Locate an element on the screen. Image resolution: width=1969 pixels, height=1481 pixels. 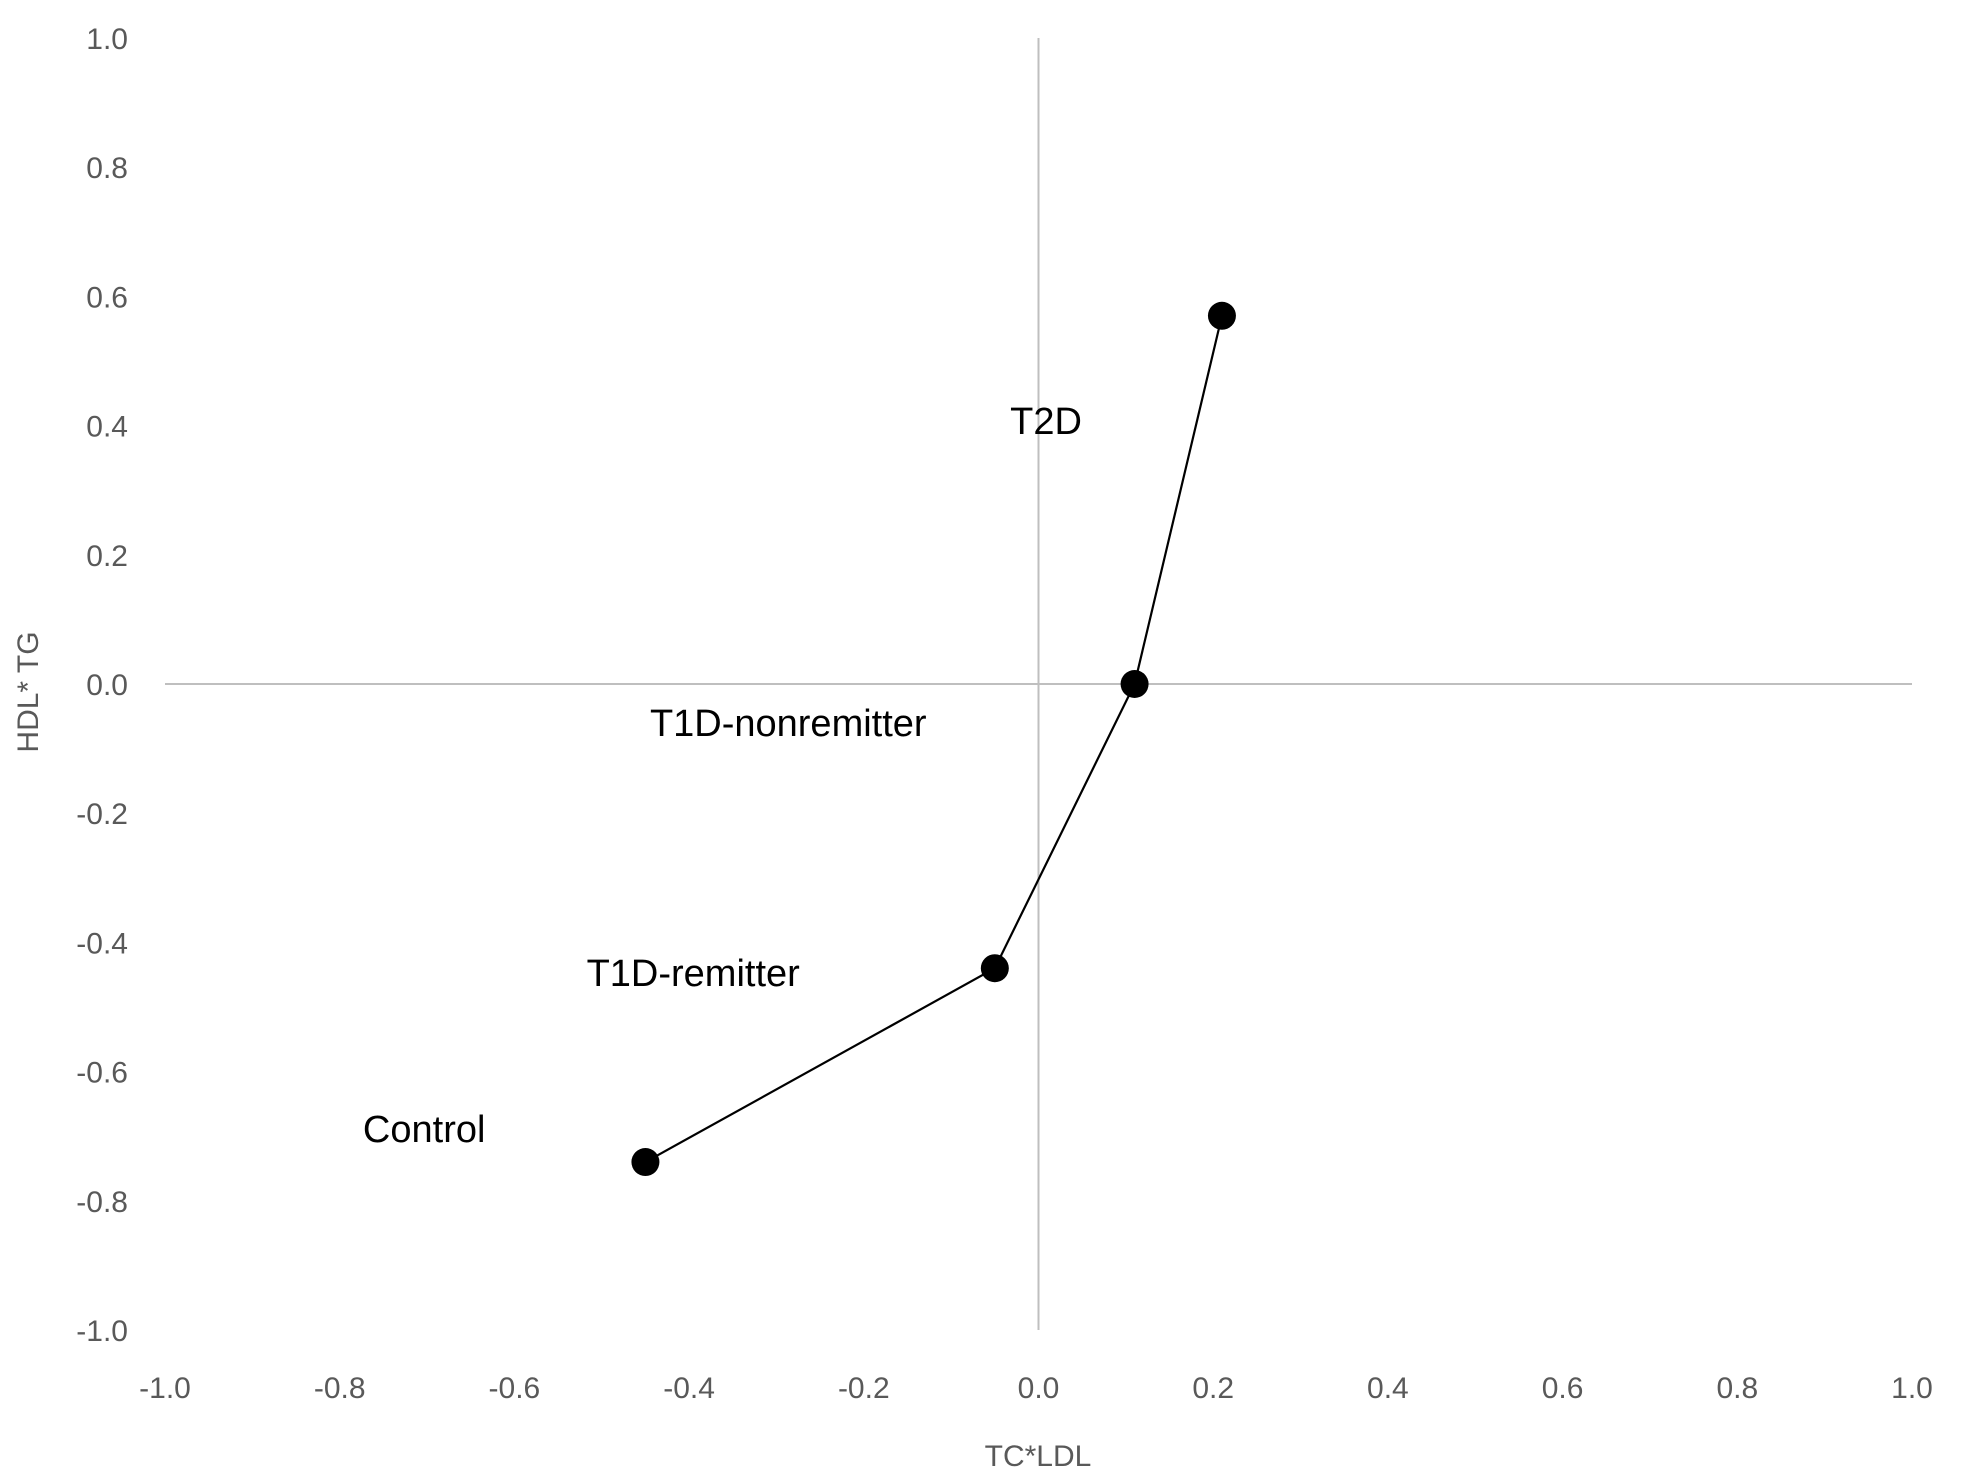
data-point-t2d is located at coordinates (1221, 315).